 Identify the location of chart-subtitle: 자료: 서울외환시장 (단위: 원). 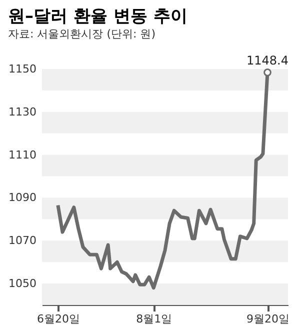
(82, 33).